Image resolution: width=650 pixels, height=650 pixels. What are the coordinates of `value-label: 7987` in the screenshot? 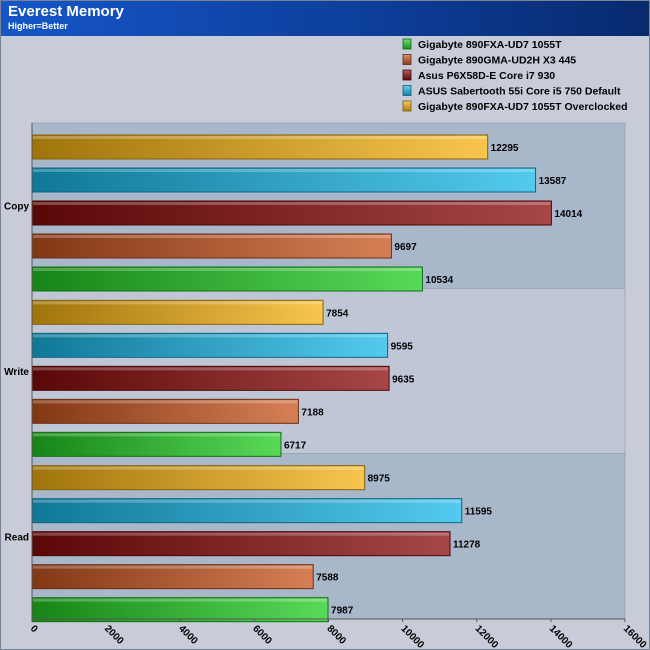 It's located at (342, 611).